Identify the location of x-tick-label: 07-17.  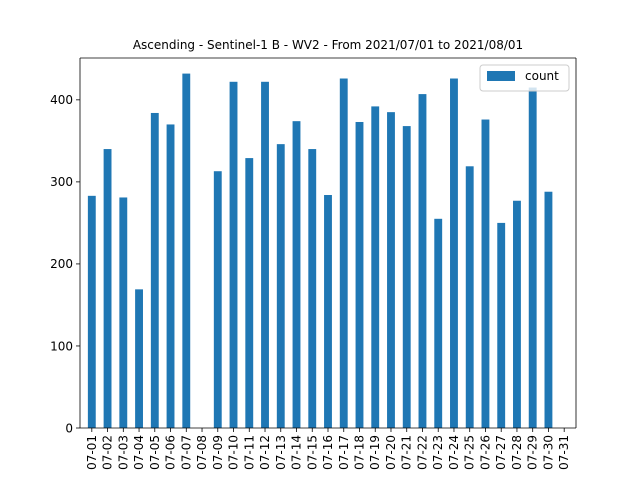
(344, 452).